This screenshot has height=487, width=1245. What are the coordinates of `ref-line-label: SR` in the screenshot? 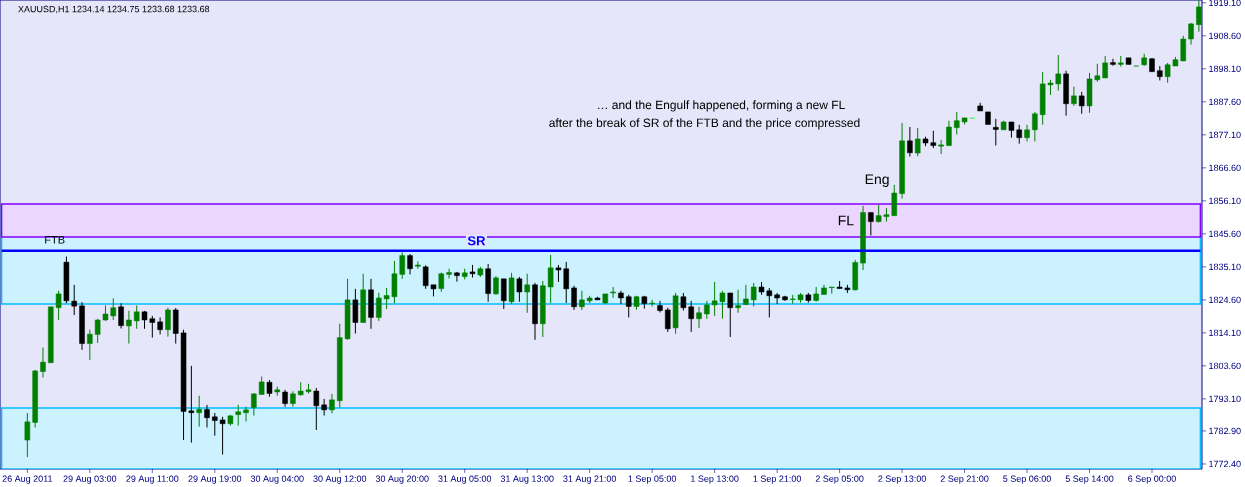 It's located at (476, 241).